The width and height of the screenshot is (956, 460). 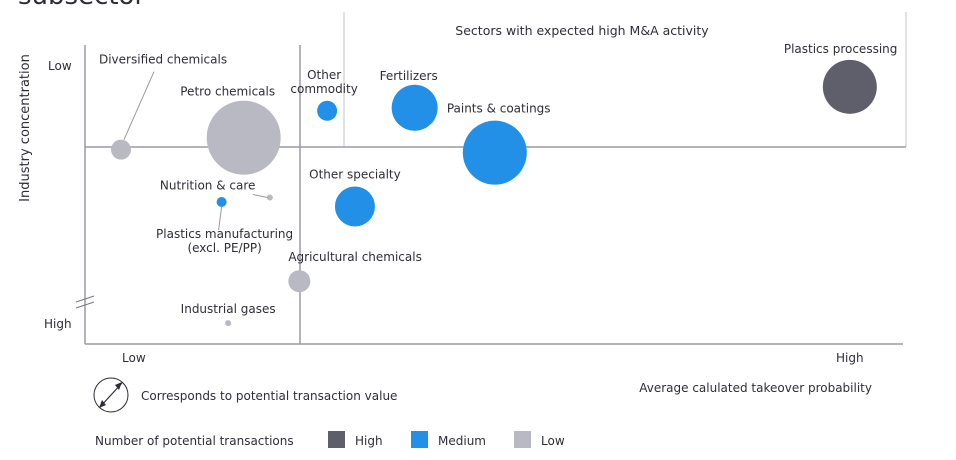 What do you see at coordinates (355, 174) in the screenshot?
I see `bubble-label: Other specialty` at bounding box center [355, 174].